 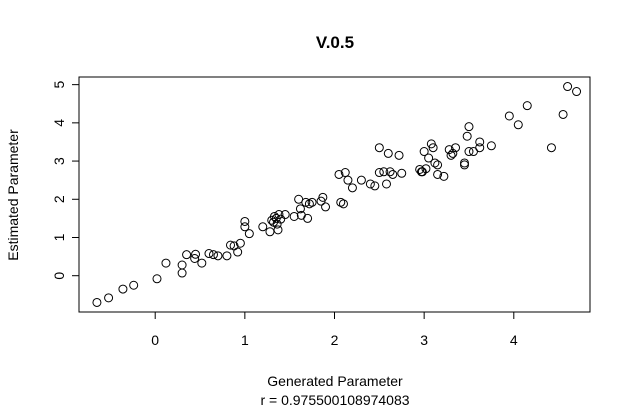 I want to click on y-tick-label: 4, so click(x=59, y=123).